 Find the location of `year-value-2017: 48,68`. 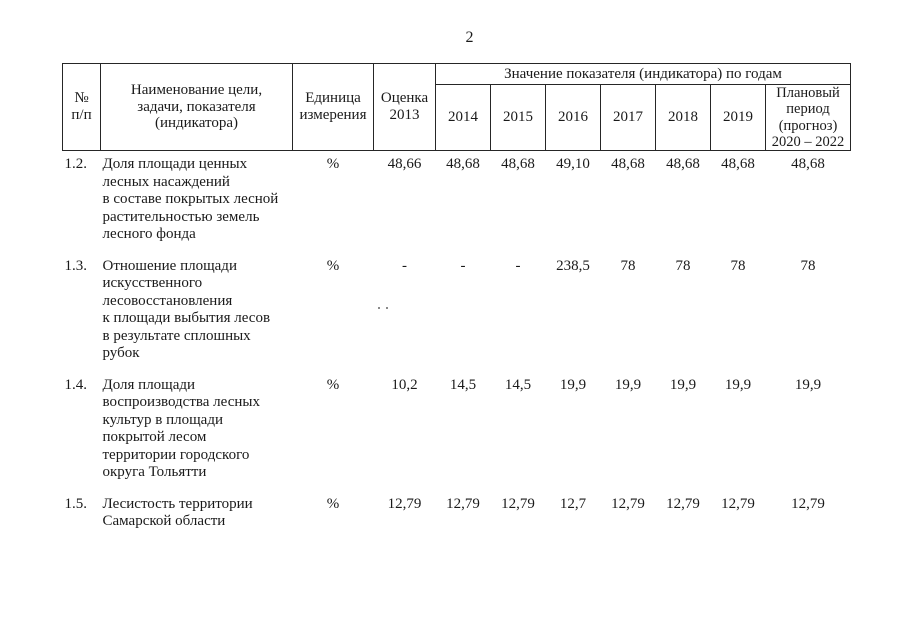

year-value-2017: 48,68 is located at coordinates (628, 164).